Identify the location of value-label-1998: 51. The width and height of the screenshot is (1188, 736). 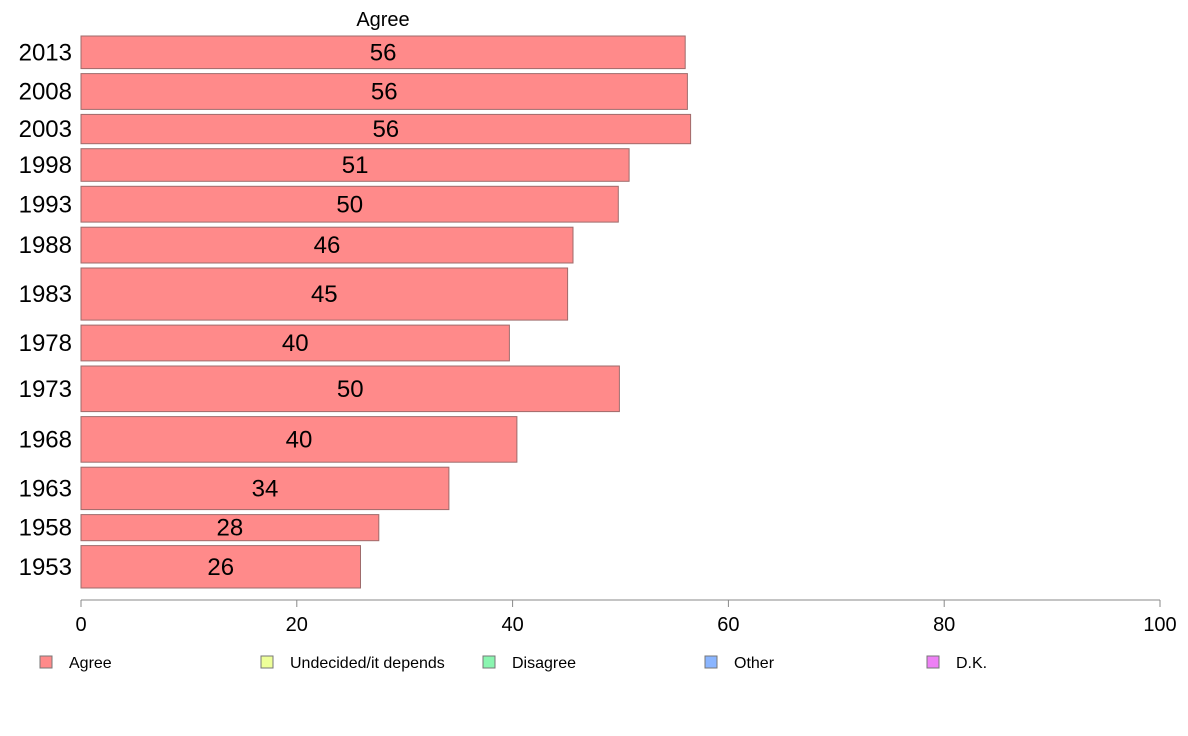
(355, 165).